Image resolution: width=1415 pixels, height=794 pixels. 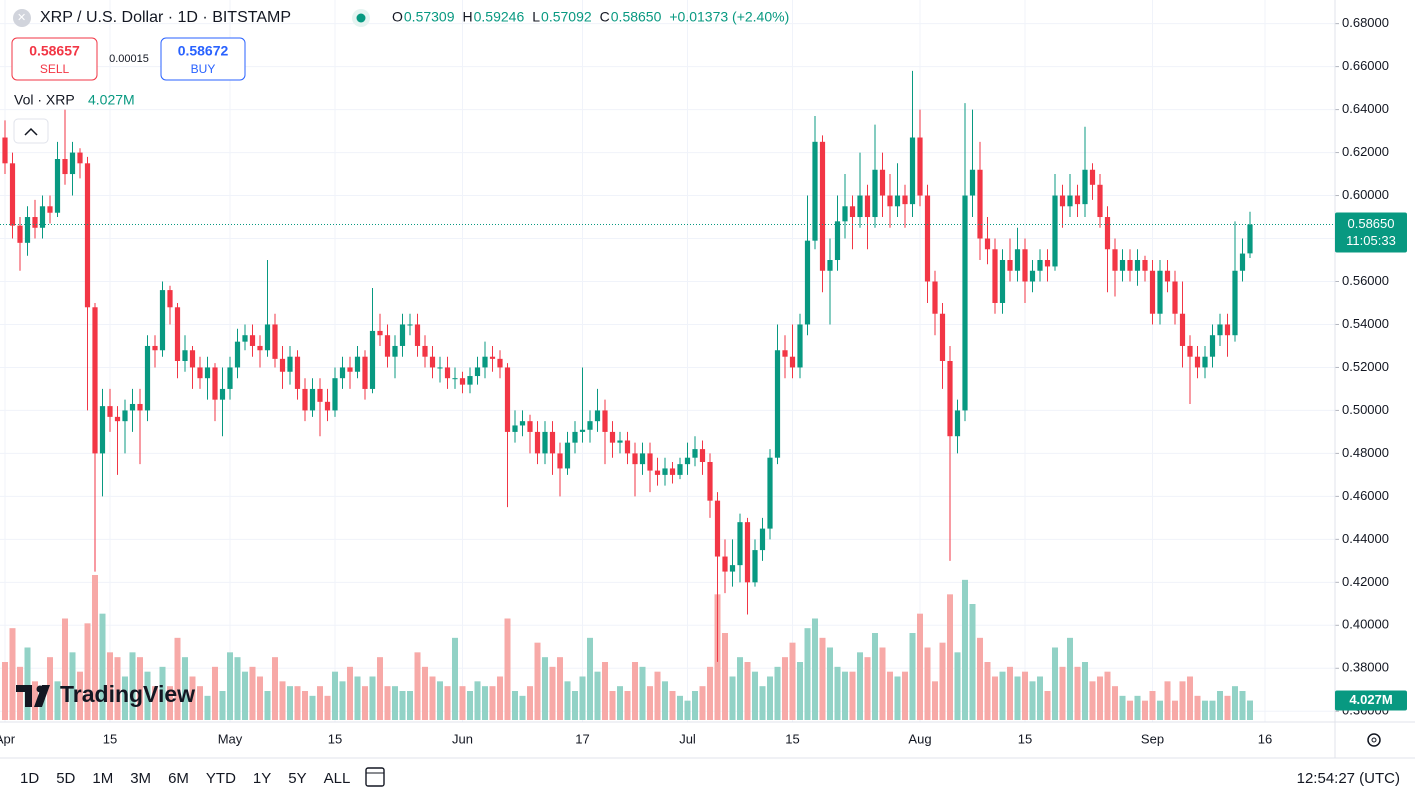 I want to click on last-price-label: 0.58650, so click(x=1371, y=223).